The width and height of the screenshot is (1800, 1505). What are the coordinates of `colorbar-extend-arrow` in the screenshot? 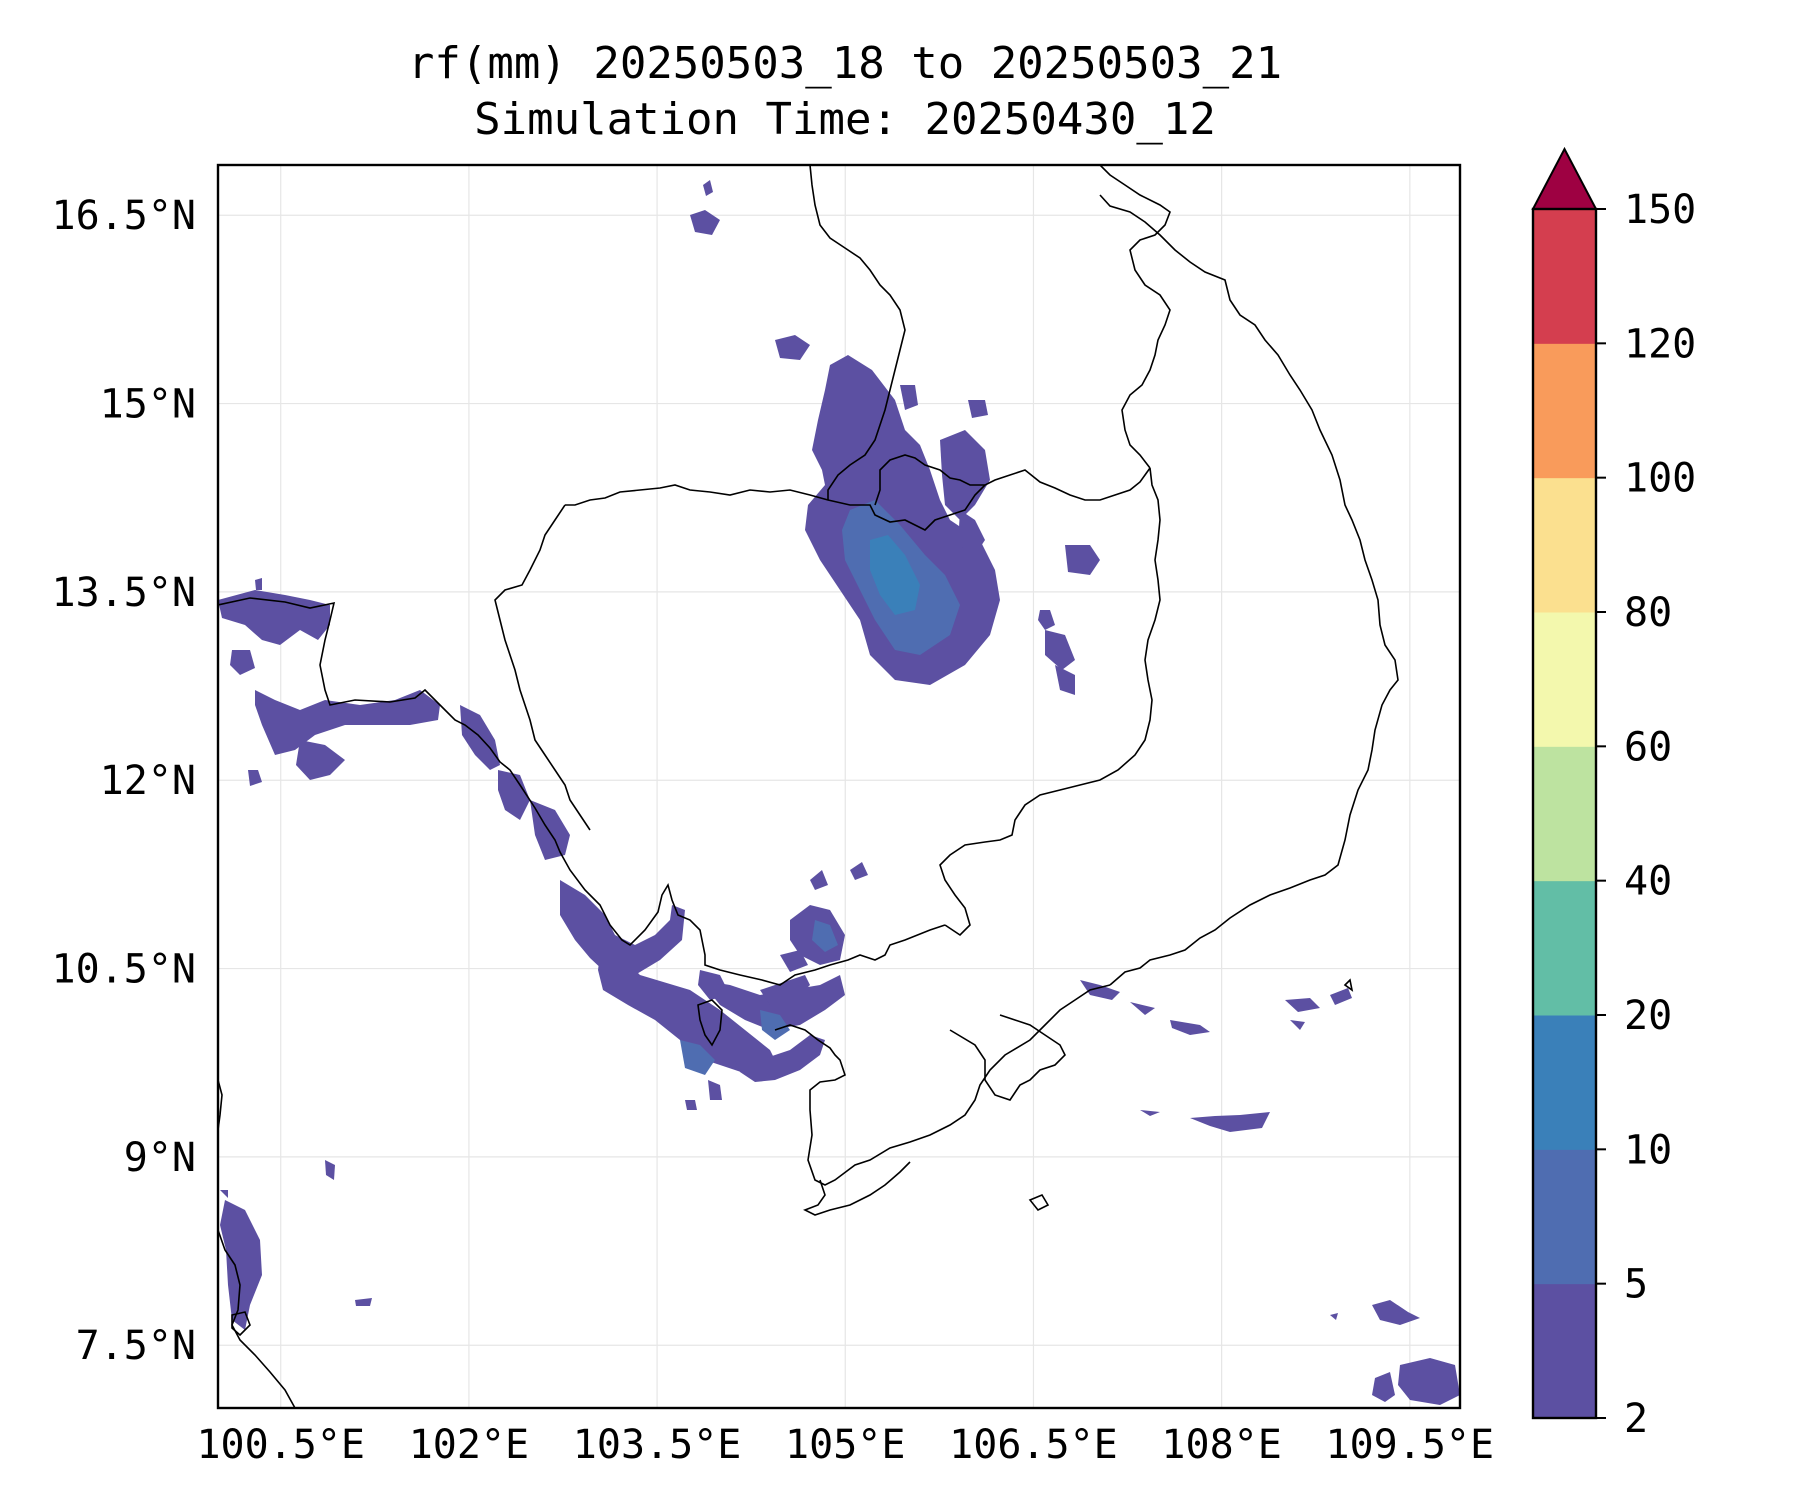 It's located at (1564, 178).